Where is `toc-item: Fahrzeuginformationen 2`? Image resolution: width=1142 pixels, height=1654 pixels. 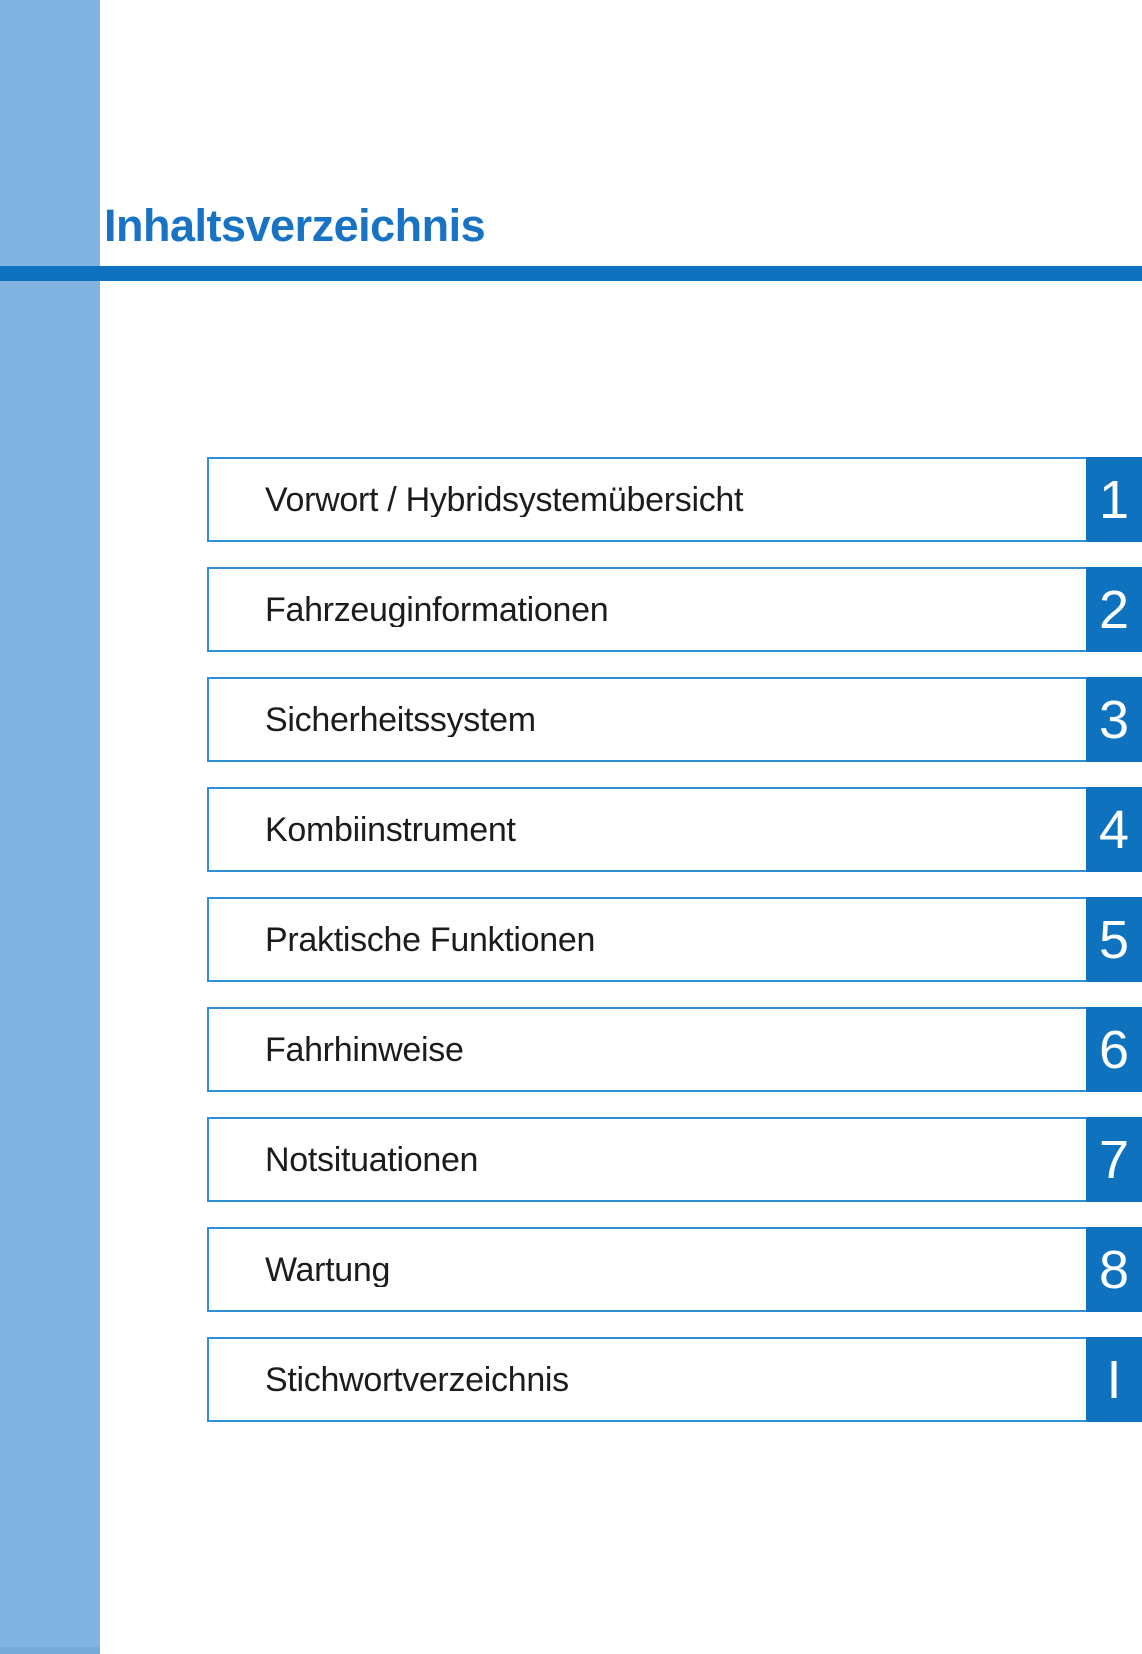 toc-item: Fahrzeuginformationen 2 is located at coordinates (674, 609).